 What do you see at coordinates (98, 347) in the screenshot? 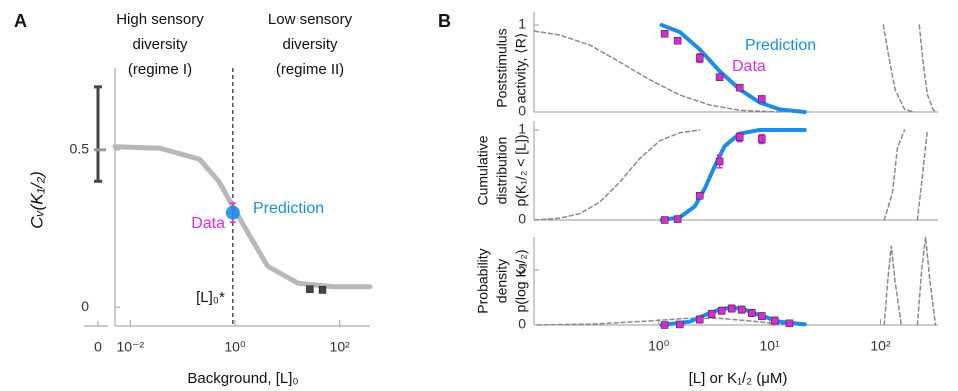
I see `zero-label: 0` at bounding box center [98, 347].